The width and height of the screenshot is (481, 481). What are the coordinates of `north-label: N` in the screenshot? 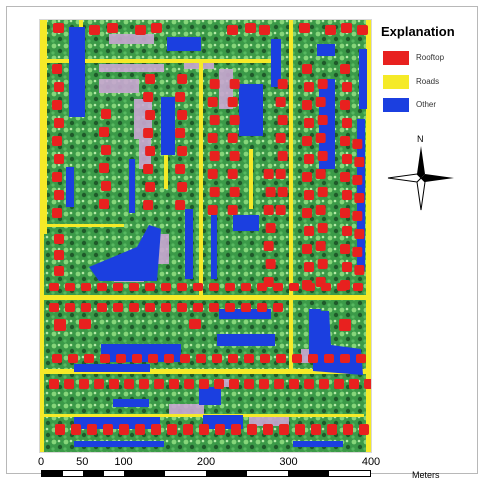 It's located at (420, 139).